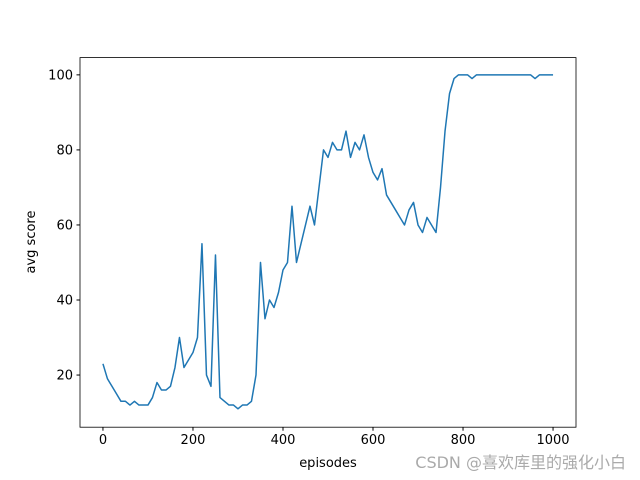 The width and height of the screenshot is (640, 480). I want to click on x-tick-label: 400, so click(283, 440).